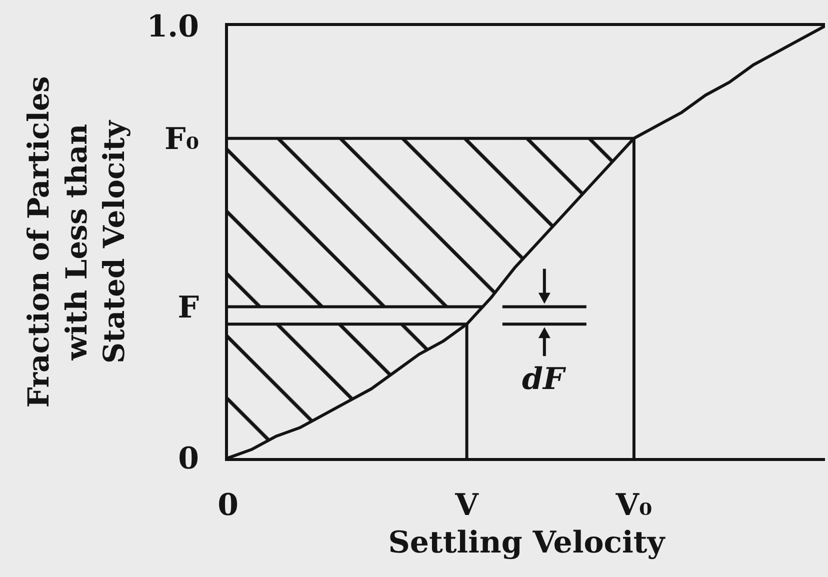 This screenshot has height=577, width=828. I want to click on x-axis-title: Settling Velocity, so click(527, 543).